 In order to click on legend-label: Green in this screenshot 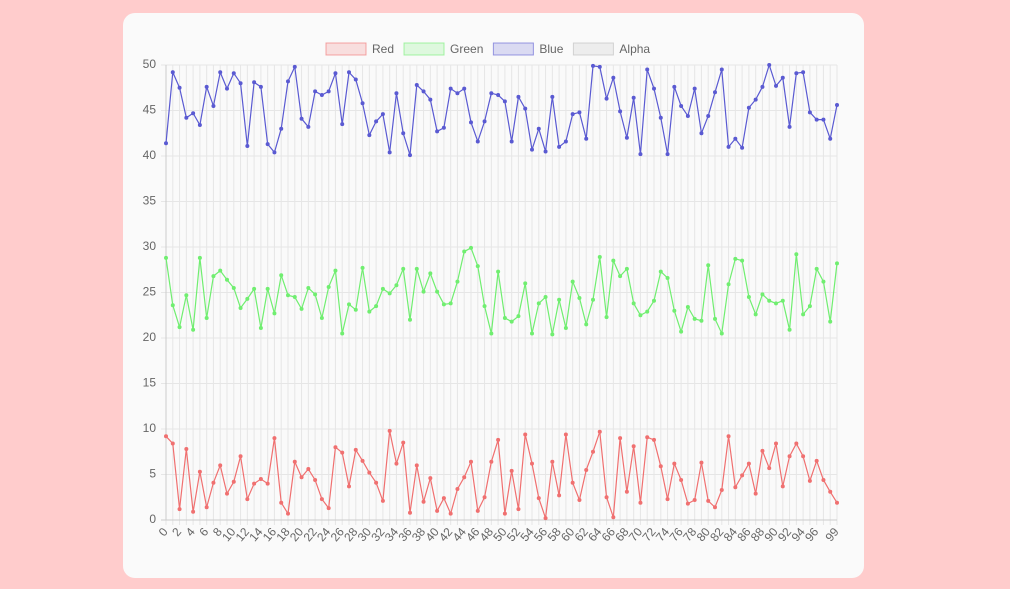, I will do `click(466, 49)`.